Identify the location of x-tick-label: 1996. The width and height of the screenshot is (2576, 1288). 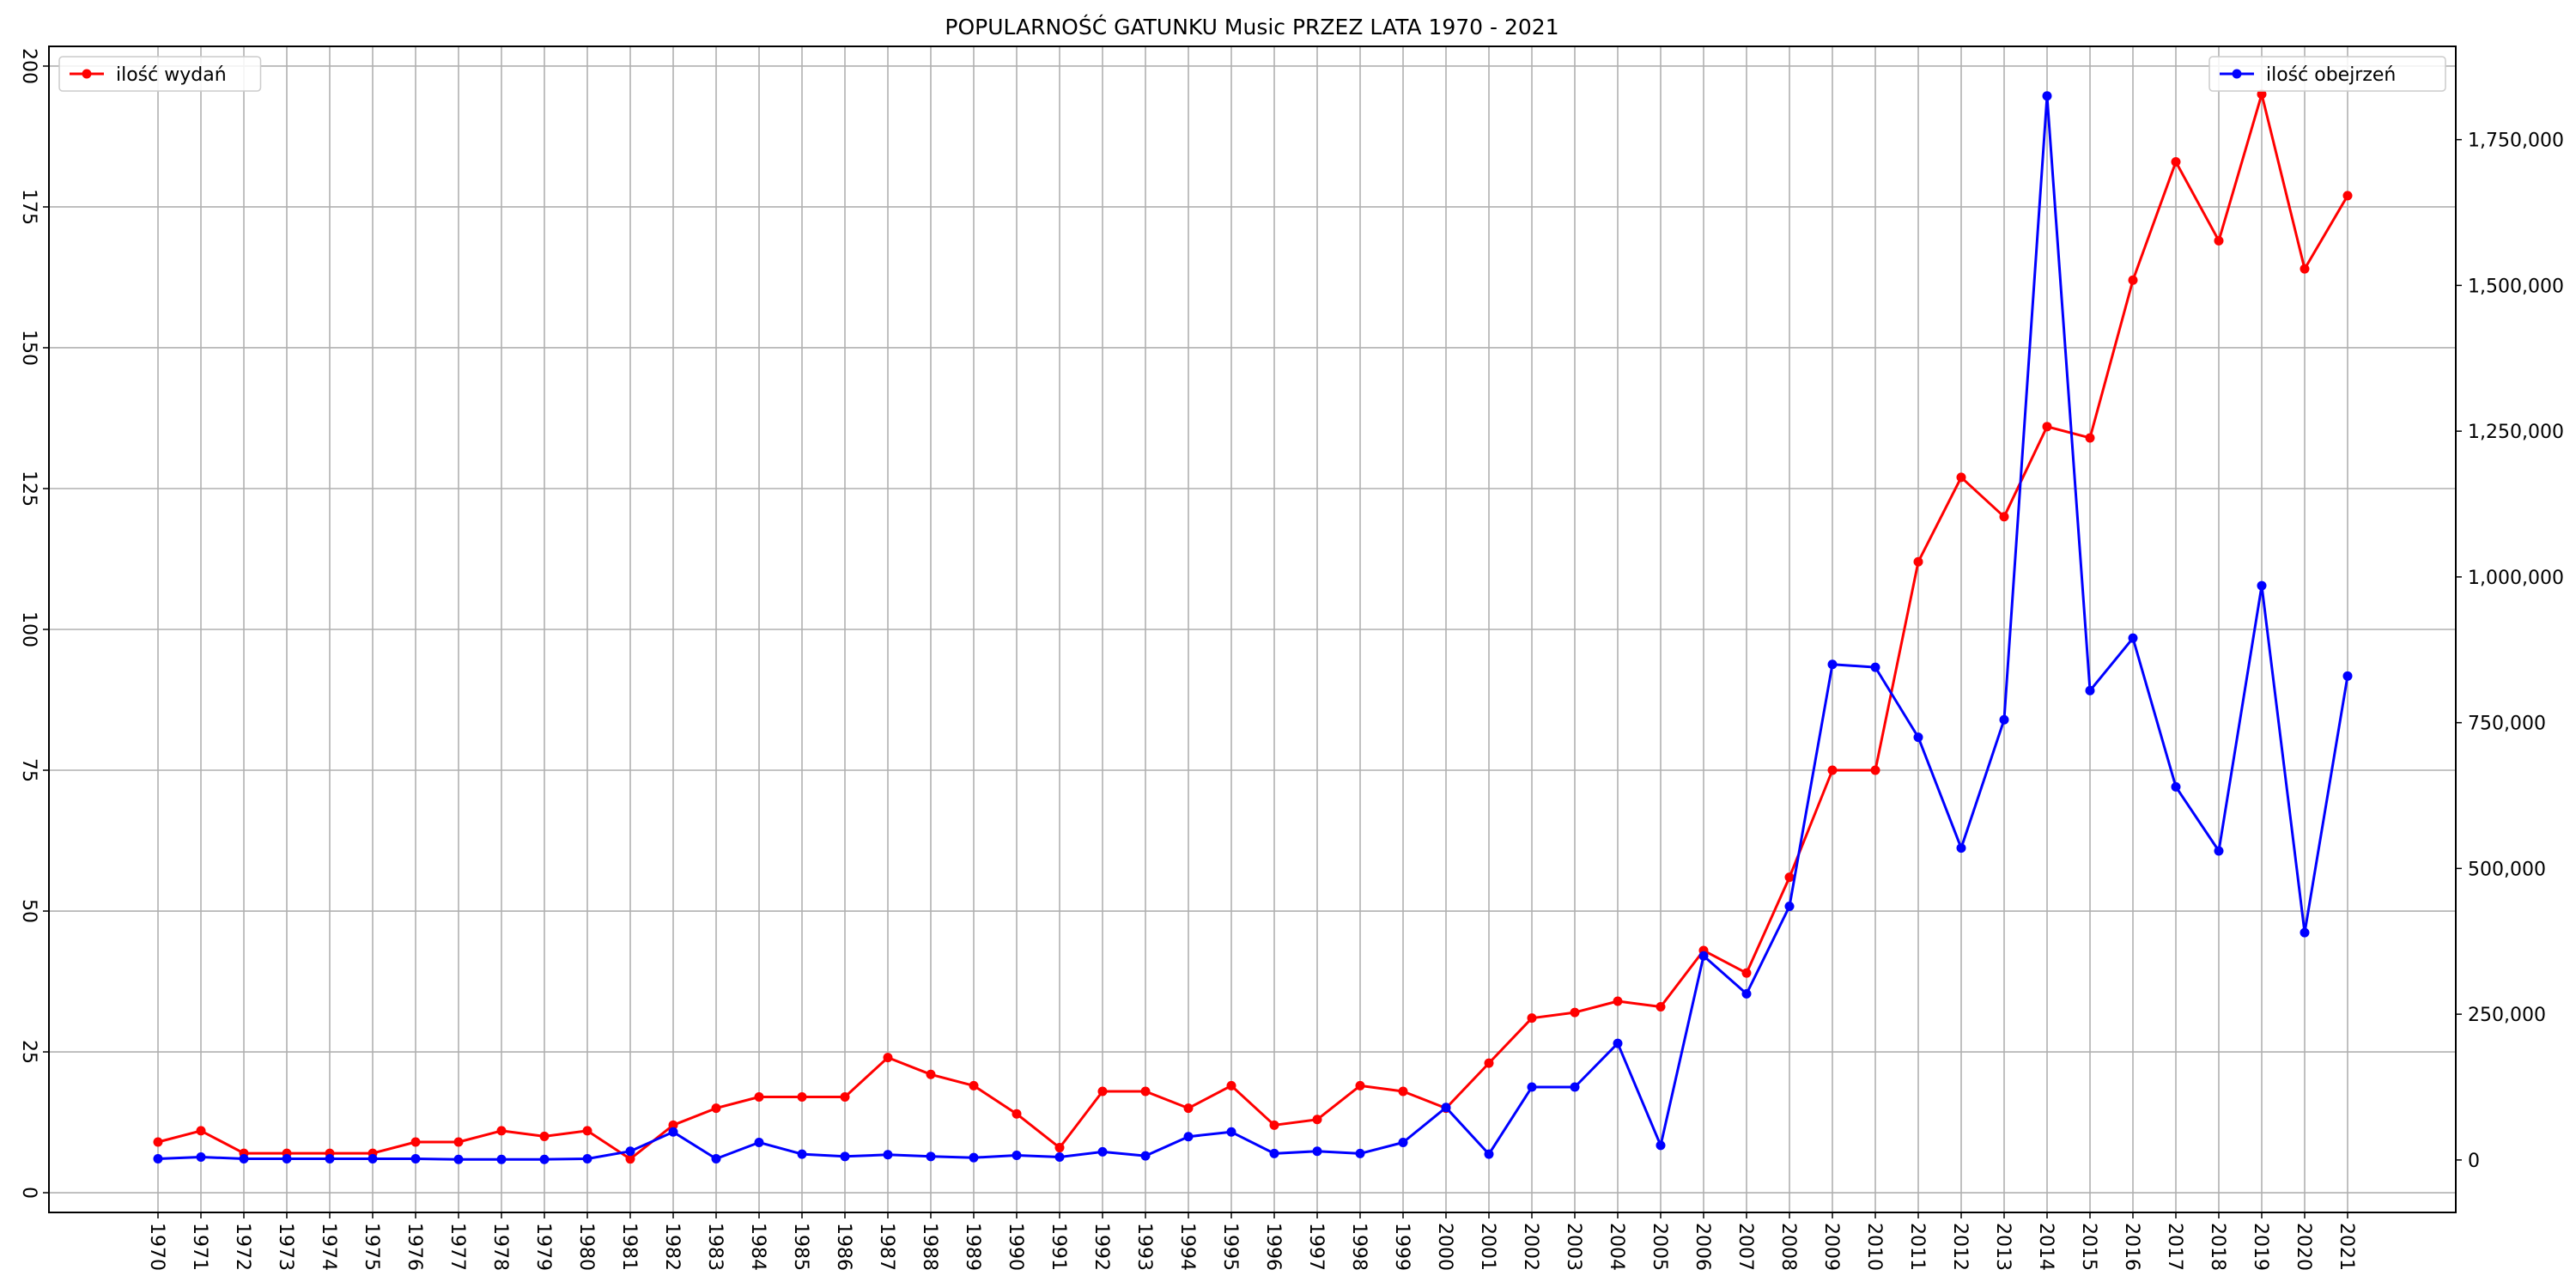
(1273, 1247).